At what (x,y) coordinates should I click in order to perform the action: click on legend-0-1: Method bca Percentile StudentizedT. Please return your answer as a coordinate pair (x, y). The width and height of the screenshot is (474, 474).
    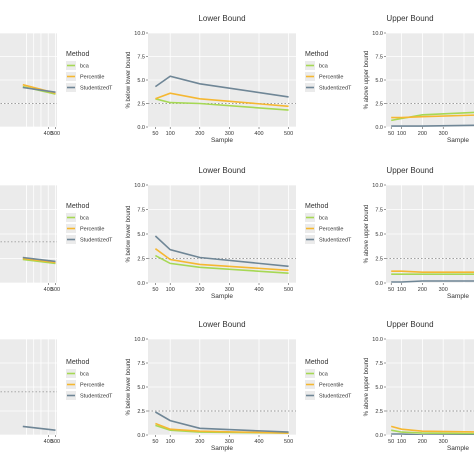
    Looking at the image, I should click on (328, 71).